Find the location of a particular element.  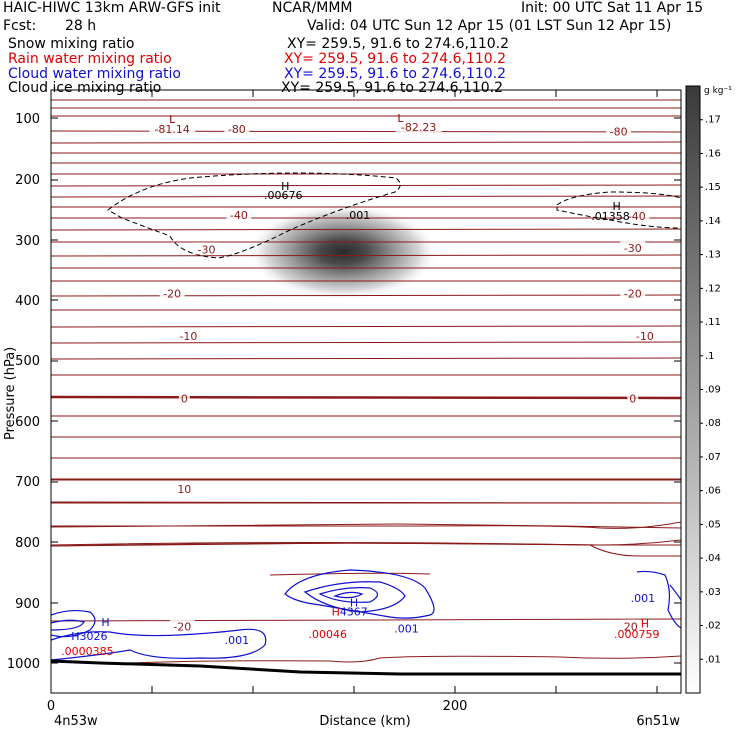

terrain-line is located at coordinates (366, 667).